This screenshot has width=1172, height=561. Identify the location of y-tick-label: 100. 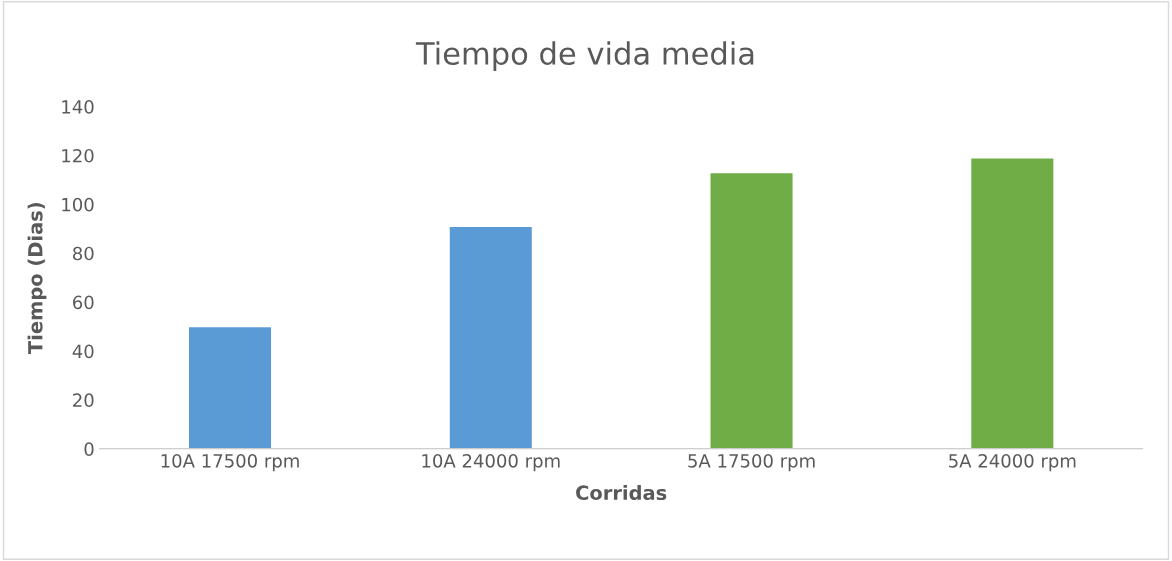
(78, 204).